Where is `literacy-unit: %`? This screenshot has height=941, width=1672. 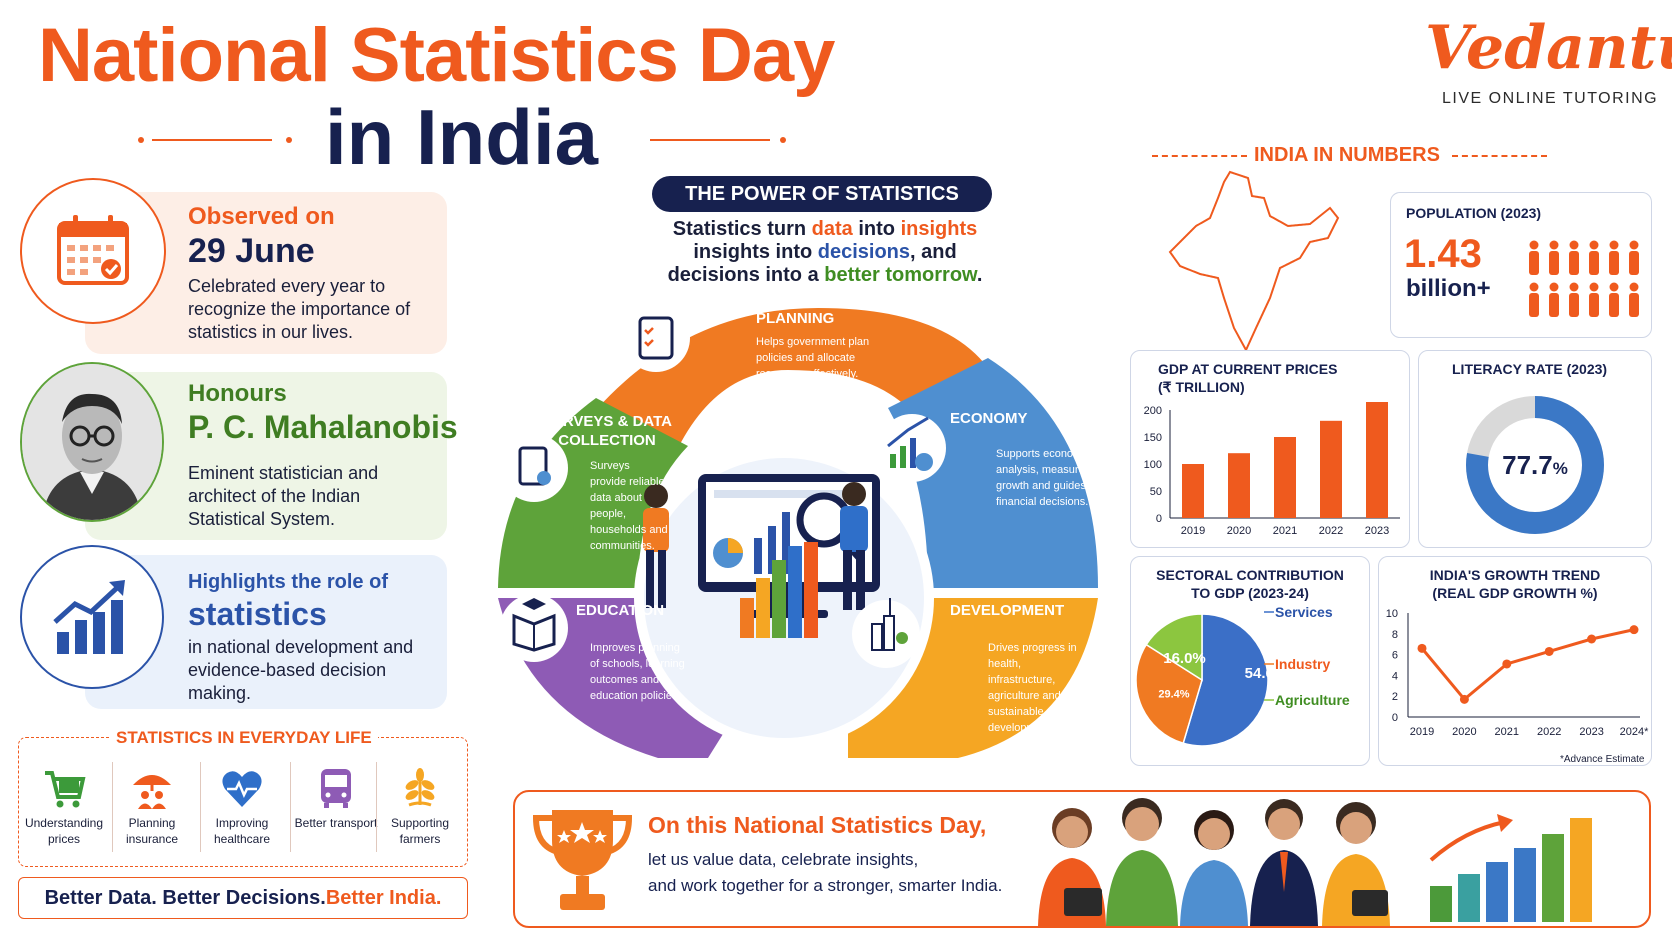 literacy-unit: % is located at coordinates (1560, 468).